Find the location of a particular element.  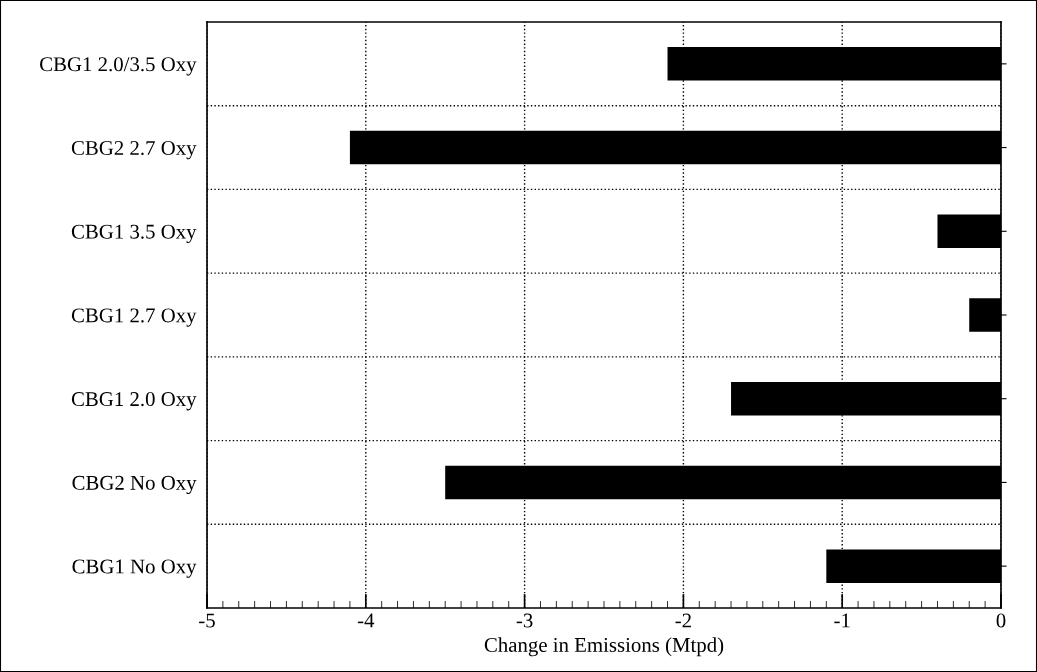

x-tick-label: -3 is located at coordinates (524, 620).